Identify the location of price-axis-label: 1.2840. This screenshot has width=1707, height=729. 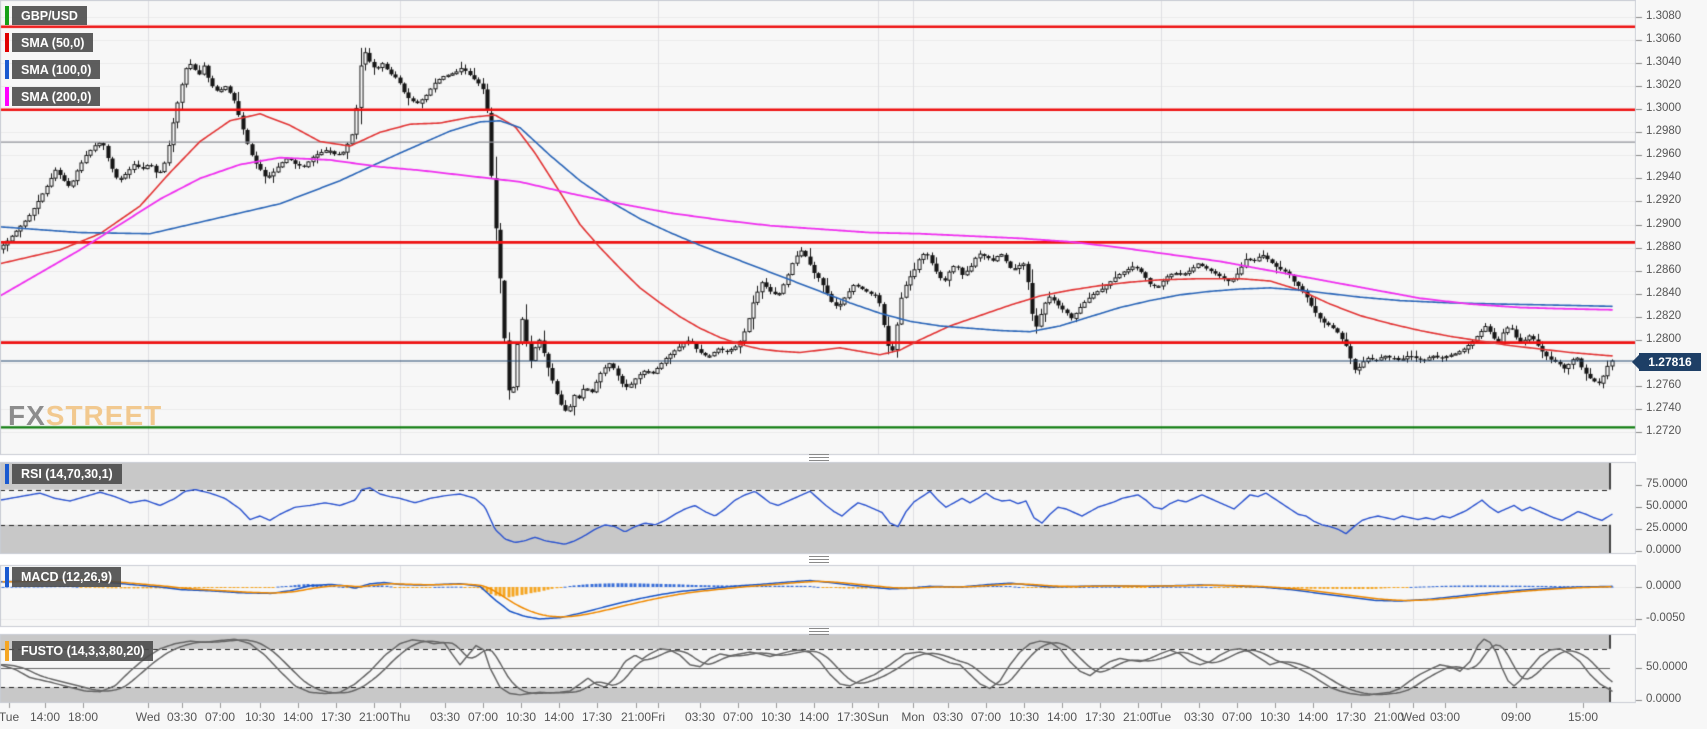
(1664, 292).